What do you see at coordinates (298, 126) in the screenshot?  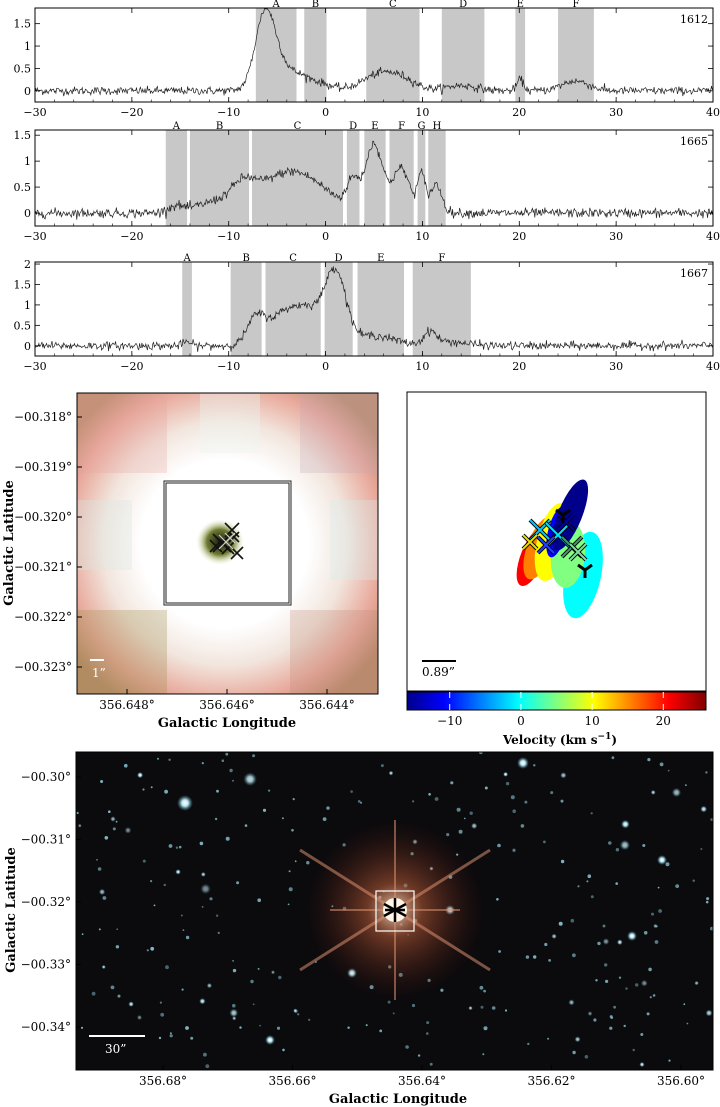 I see `region-label: C` at bounding box center [298, 126].